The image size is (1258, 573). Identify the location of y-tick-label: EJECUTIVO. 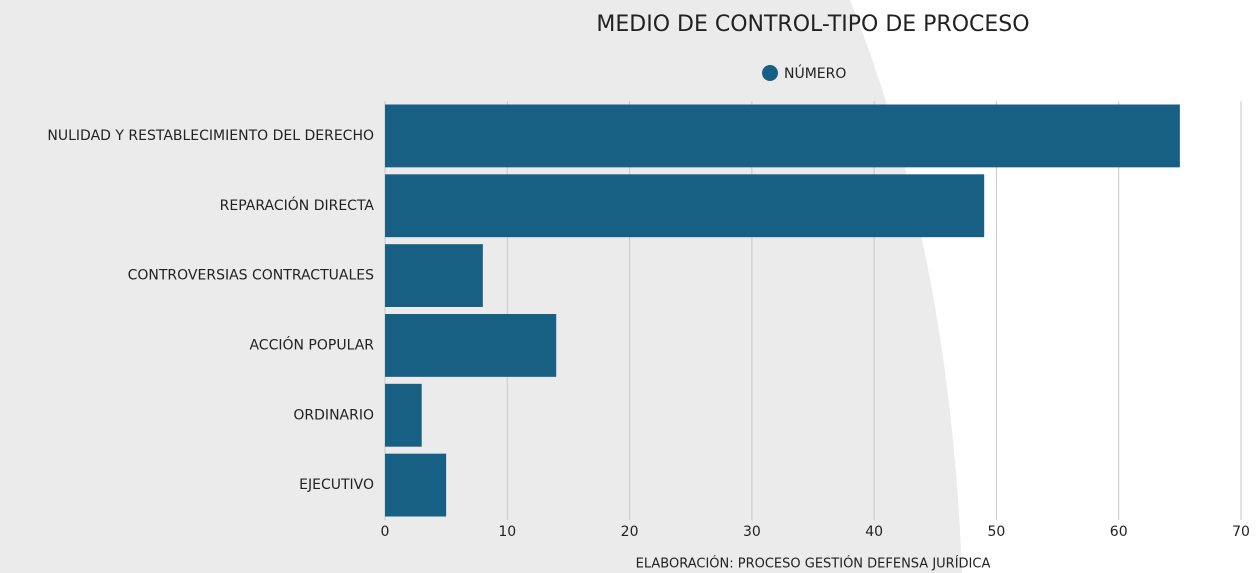
(336, 485).